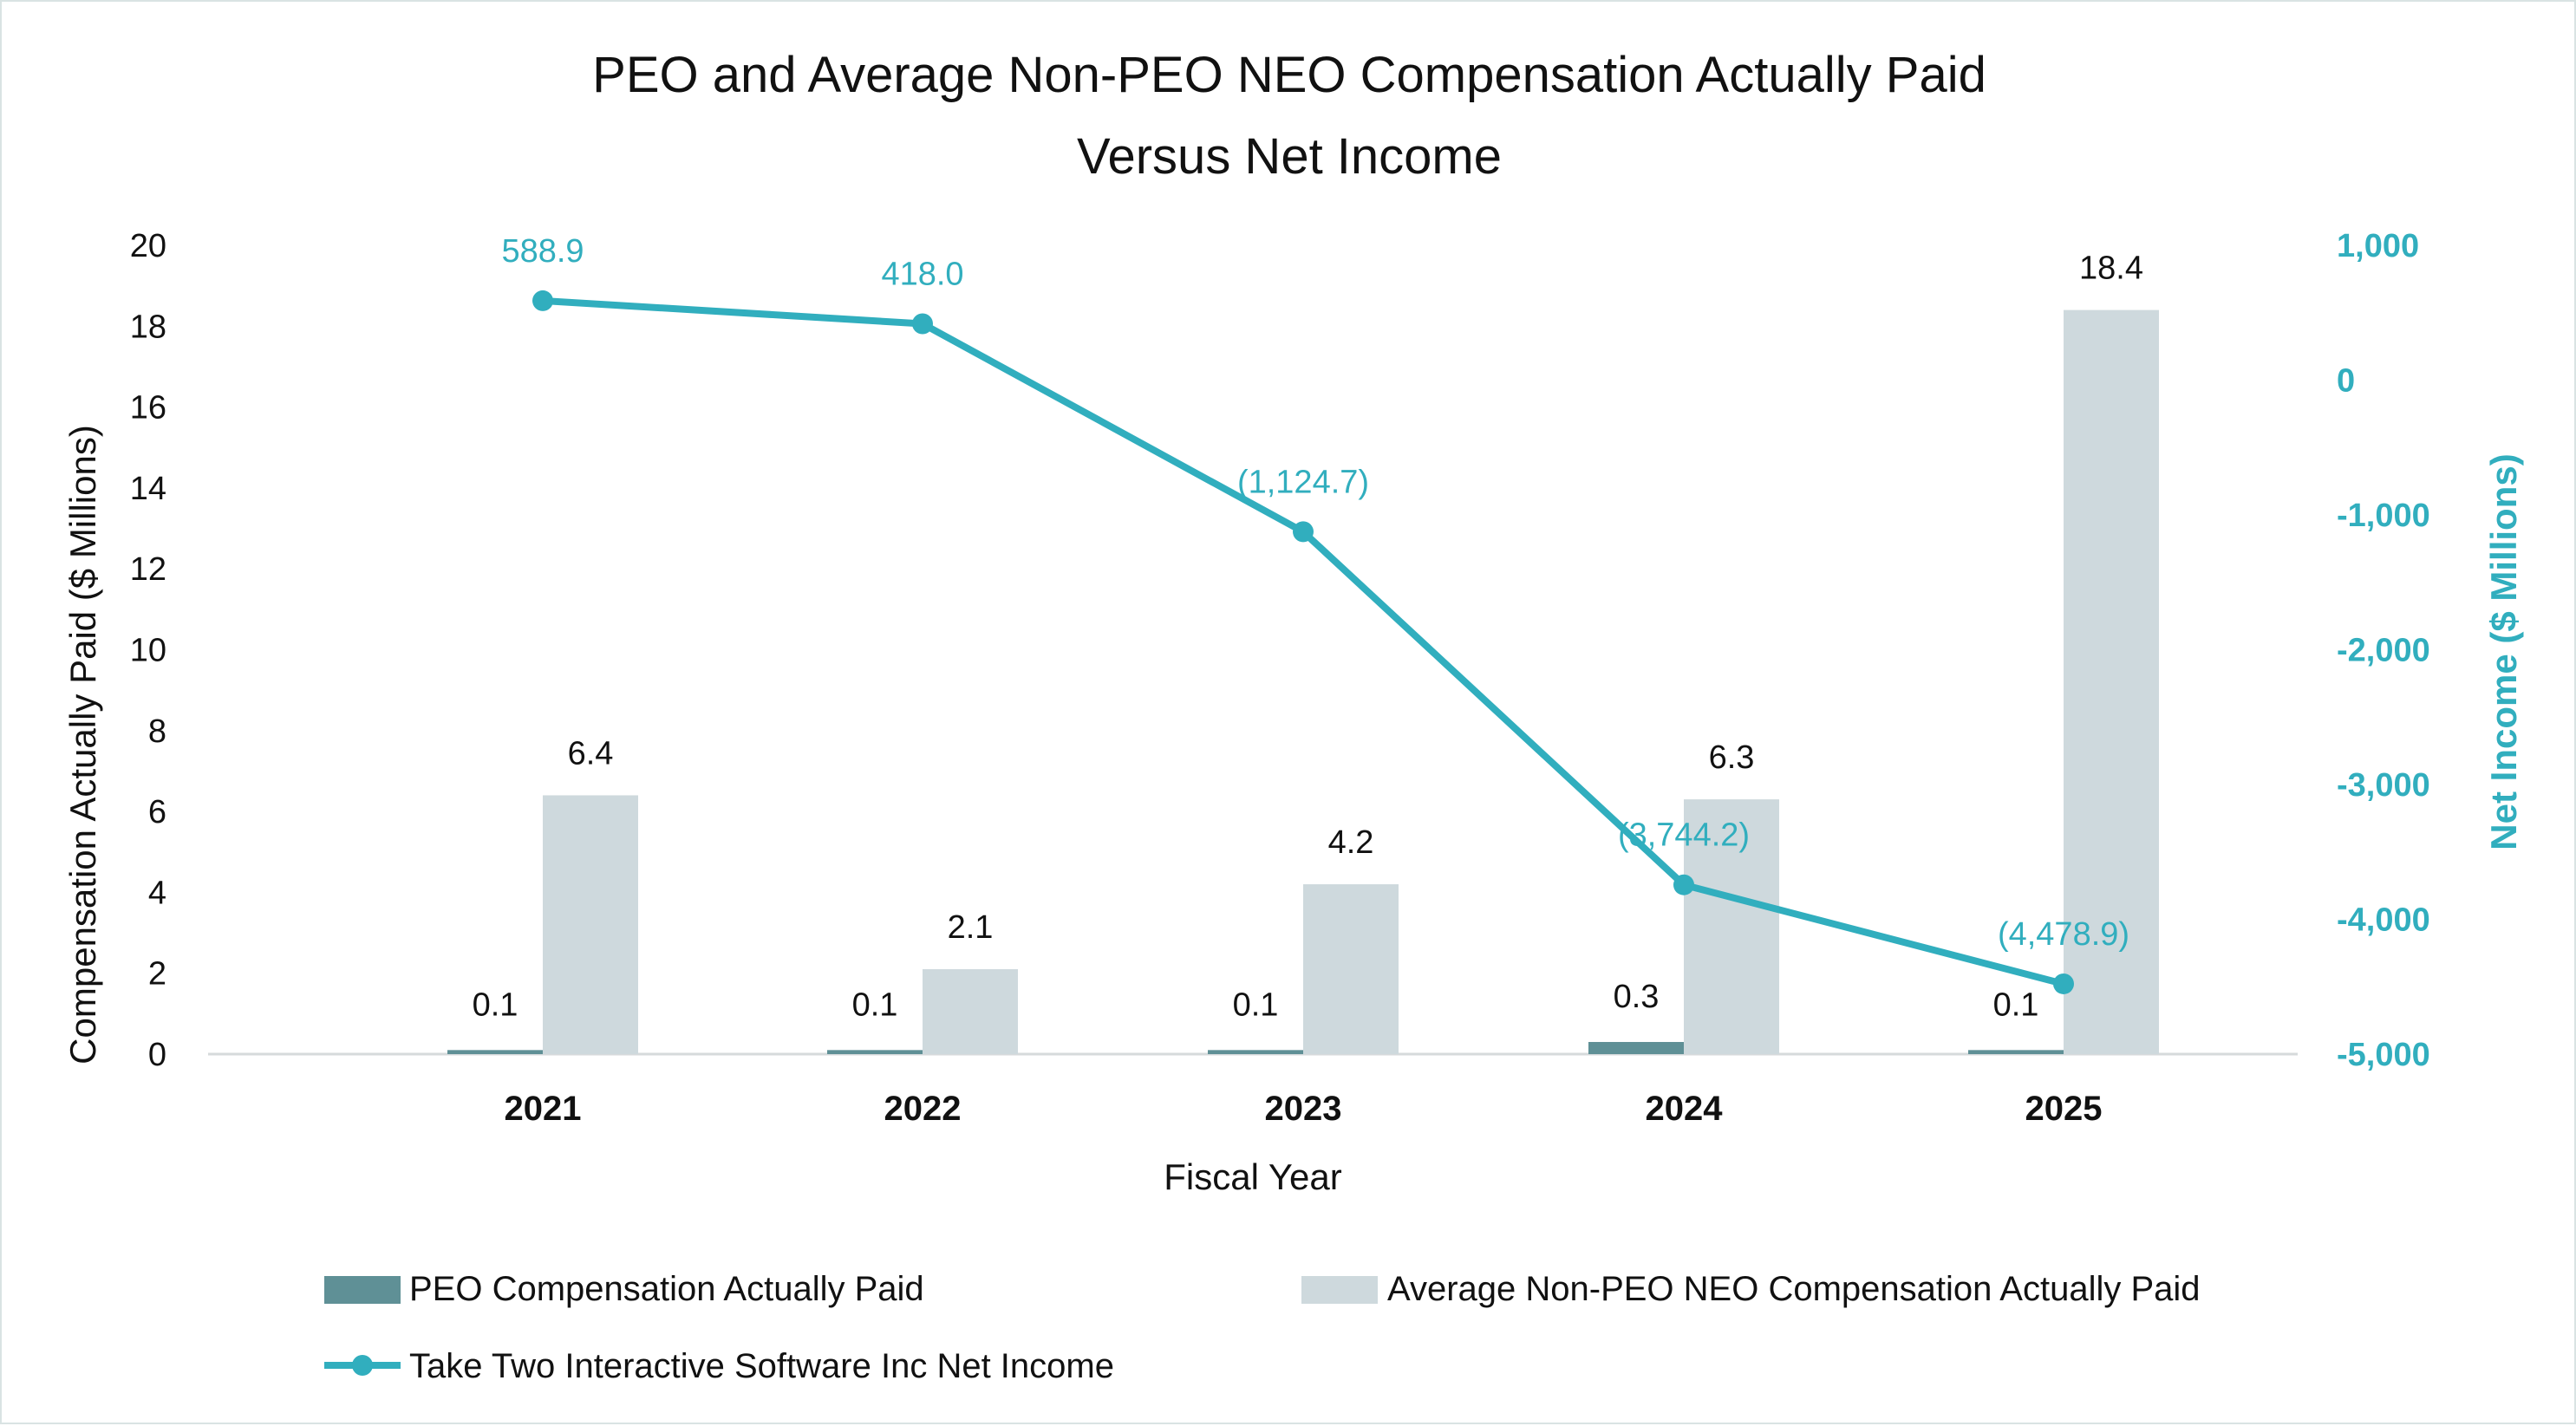 This screenshot has height=1426, width=2576. What do you see at coordinates (1685, 1109) in the screenshot?
I see `x-tick-label: 2024` at bounding box center [1685, 1109].